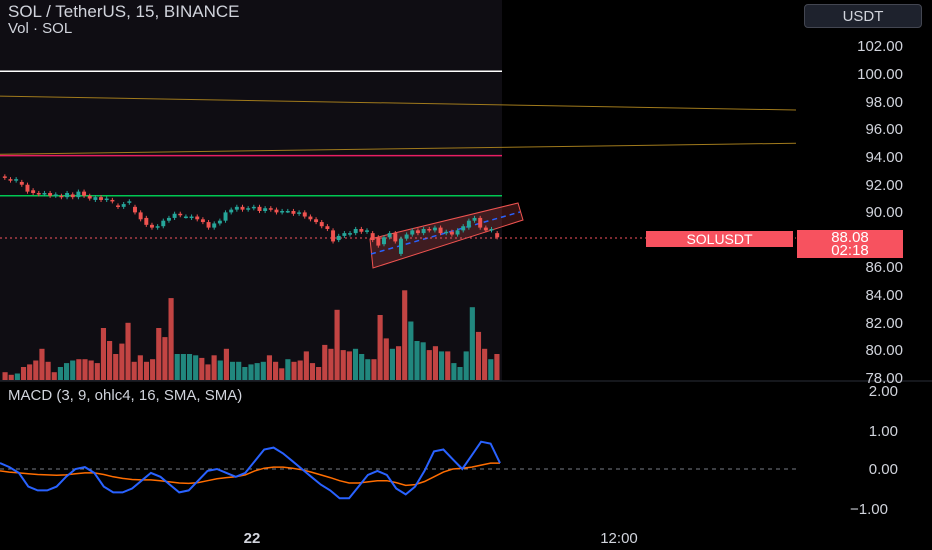 The height and width of the screenshot is (550, 932). I want to click on price-tick: 102.00, so click(880, 46).